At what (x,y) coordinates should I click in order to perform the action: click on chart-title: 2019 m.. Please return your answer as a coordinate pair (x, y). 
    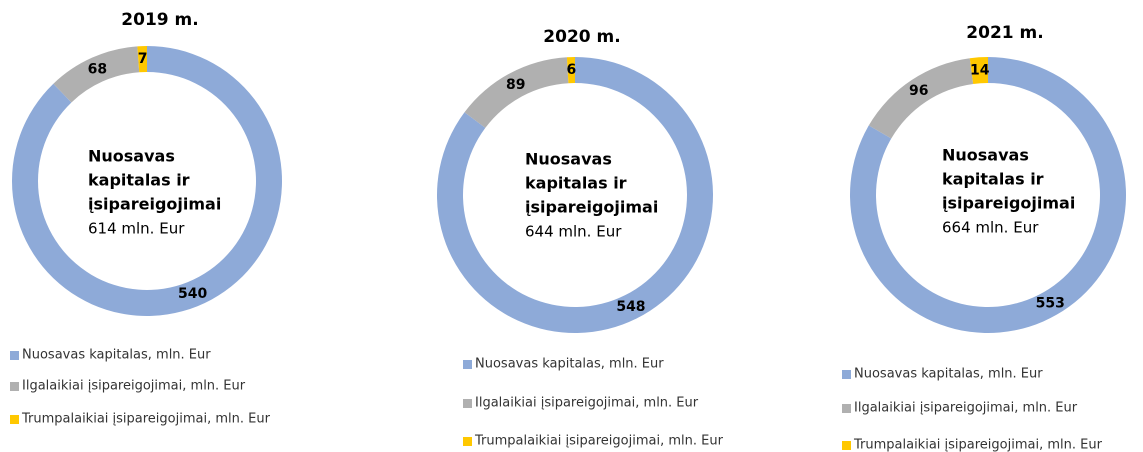
    Looking at the image, I should click on (159, 20).